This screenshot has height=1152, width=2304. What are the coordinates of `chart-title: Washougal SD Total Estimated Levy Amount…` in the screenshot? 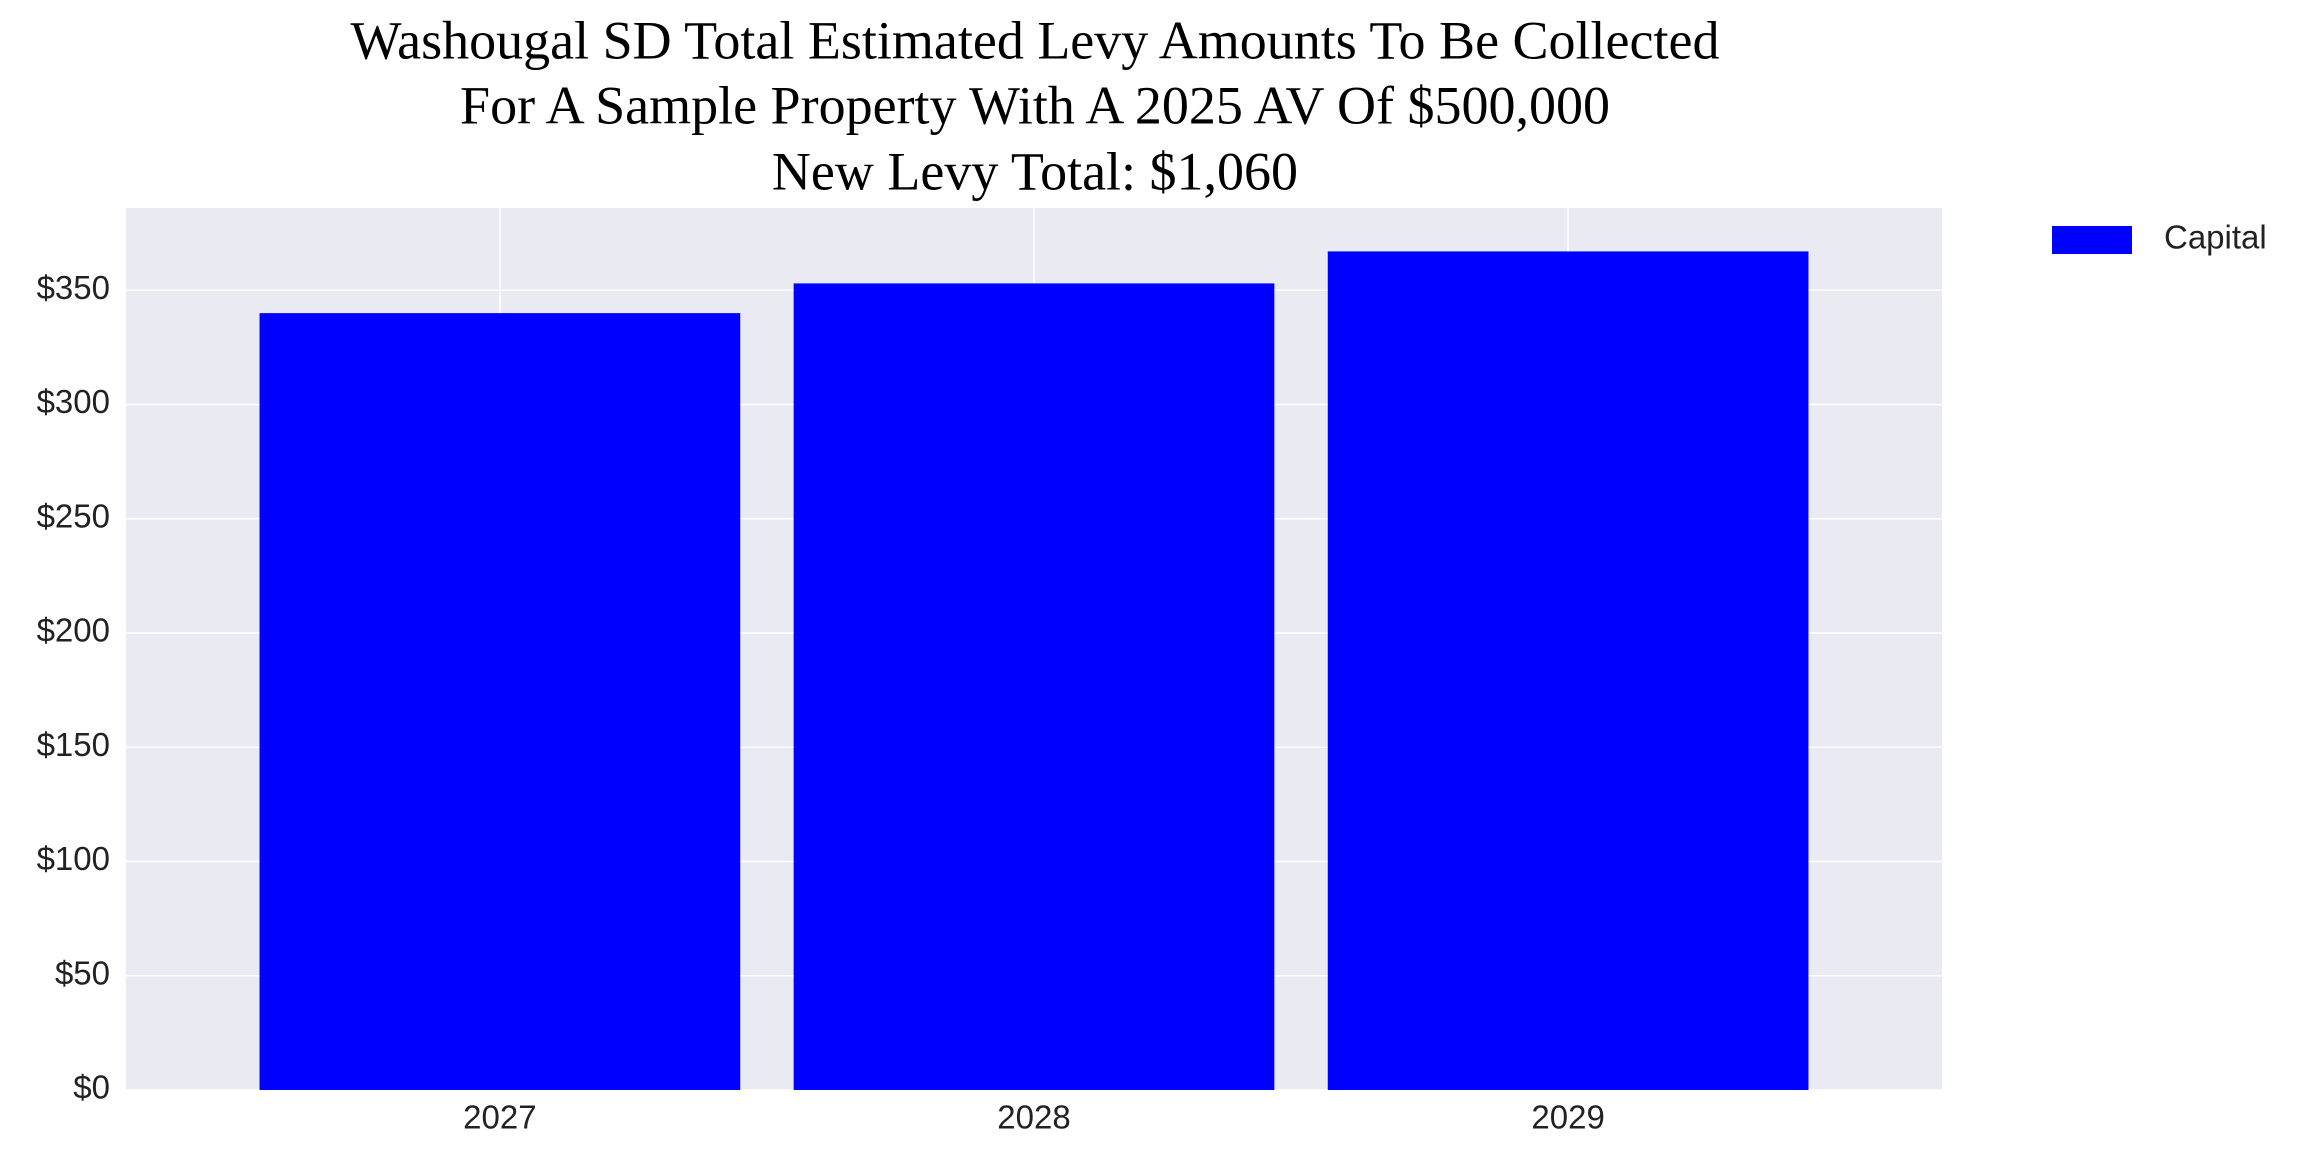 It's located at (1035, 40).